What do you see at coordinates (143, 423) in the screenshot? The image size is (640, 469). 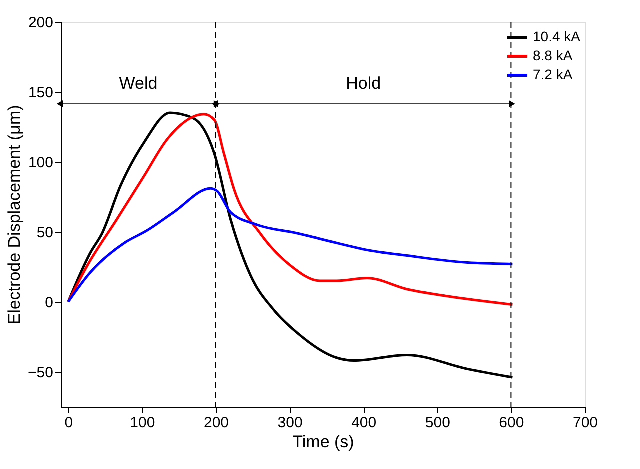 I see `x-tick-label: 100` at bounding box center [143, 423].